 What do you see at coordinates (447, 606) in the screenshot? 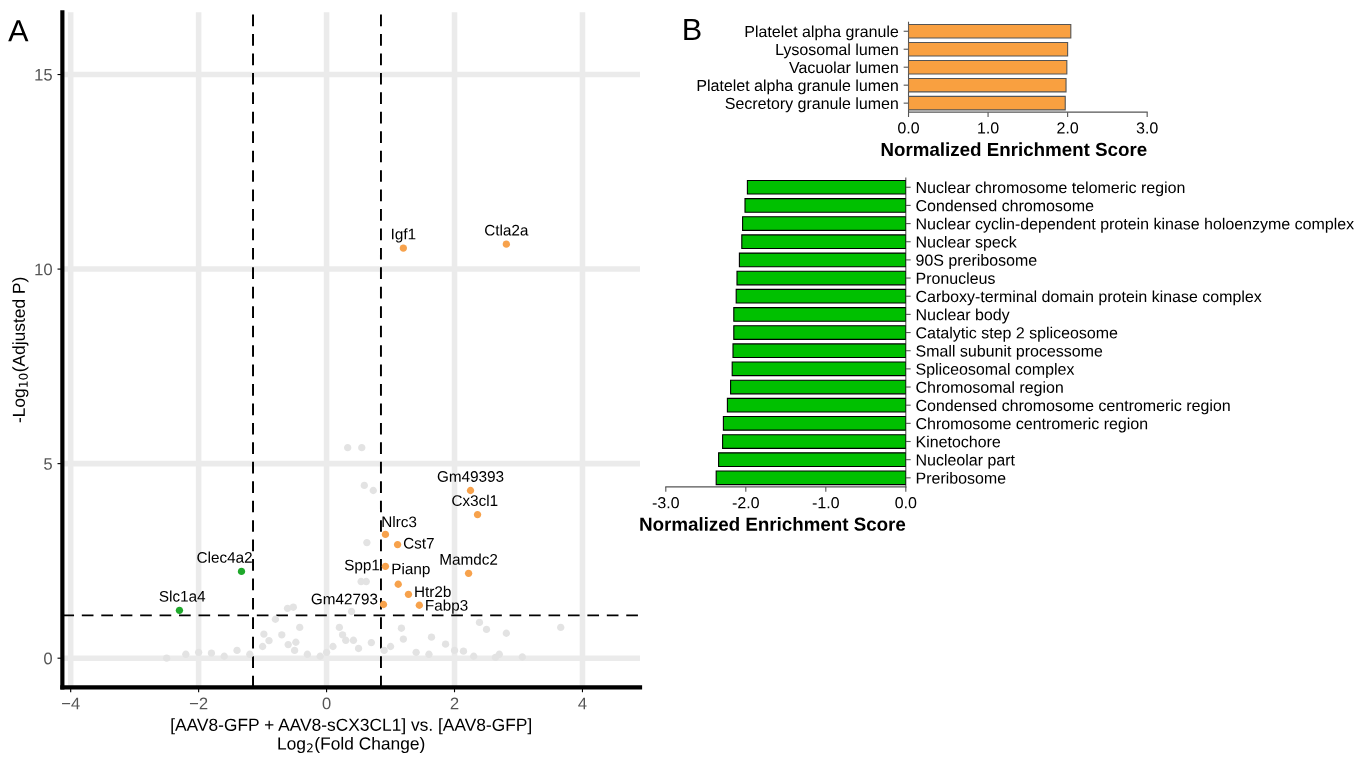
I see `annotation: Fabp3` at bounding box center [447, 606].